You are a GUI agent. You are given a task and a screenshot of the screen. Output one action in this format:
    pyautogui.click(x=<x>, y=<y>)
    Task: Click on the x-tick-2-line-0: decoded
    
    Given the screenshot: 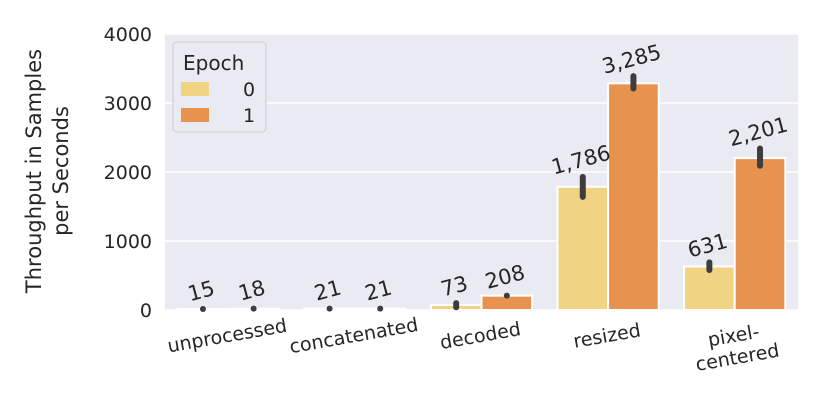 What is the action you would take?
    pyautogui.click(x=480, y=336)
    